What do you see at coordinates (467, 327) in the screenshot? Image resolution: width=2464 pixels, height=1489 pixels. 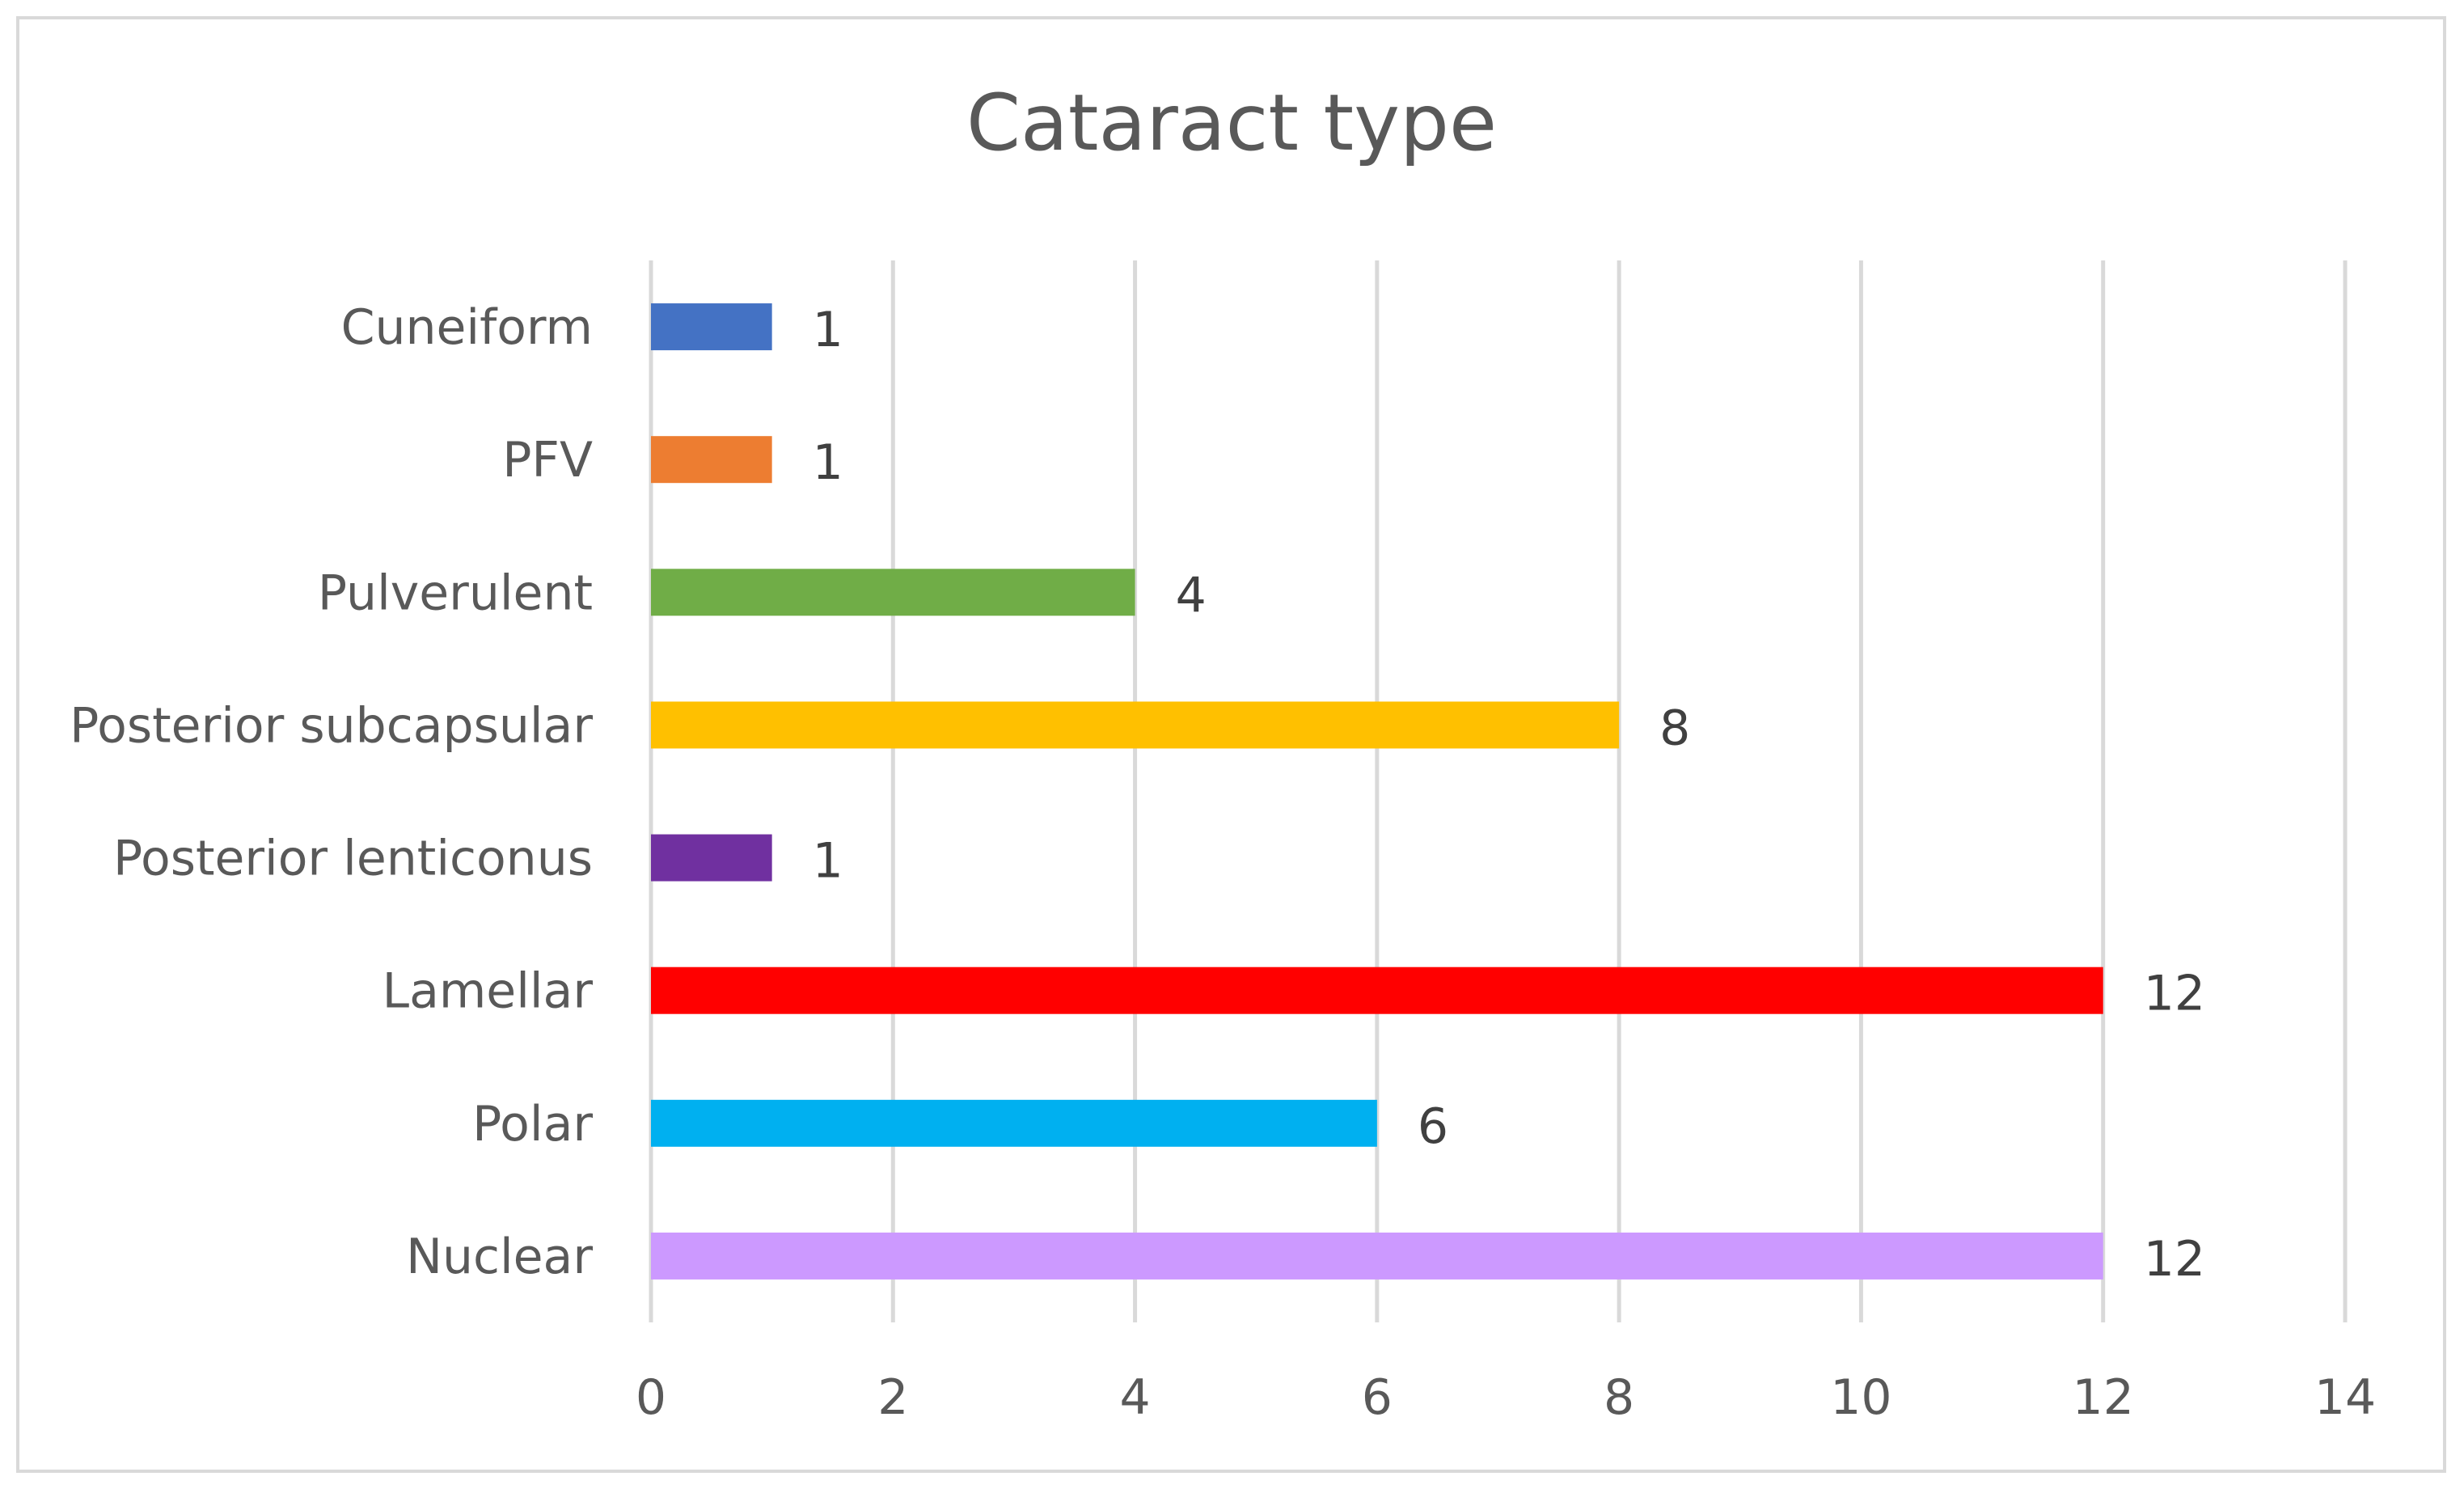 I see `category-label: Cuneiform` at bounding box center [467, 327].